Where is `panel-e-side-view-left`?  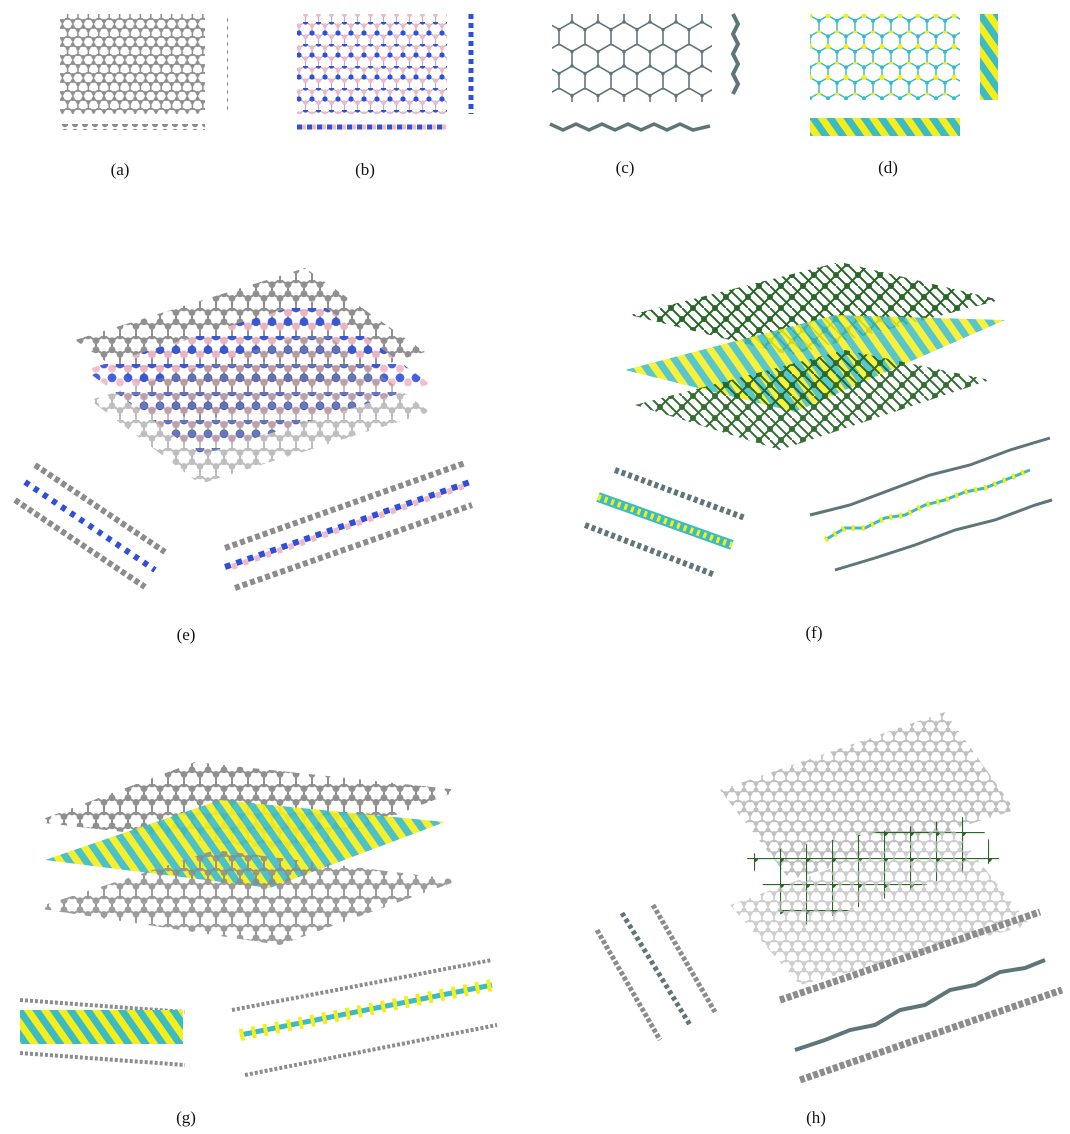 panel-e-side-view-left is located at coordinates (90, 526).